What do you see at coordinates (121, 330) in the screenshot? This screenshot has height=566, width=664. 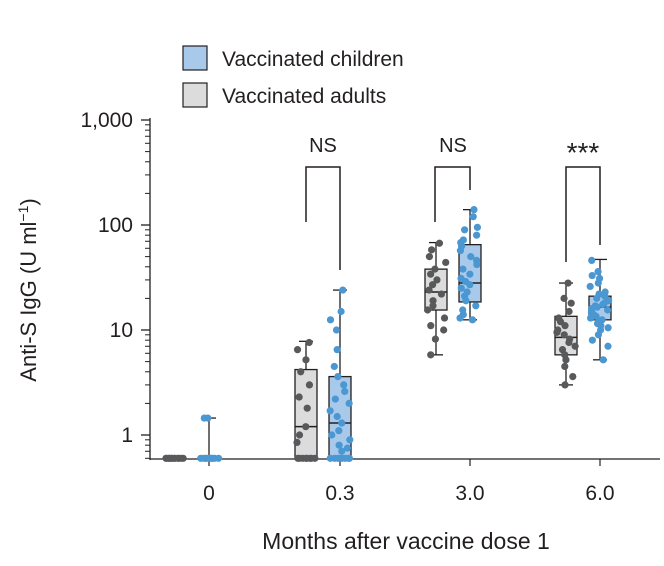 I see `y-tick-label-10: 10` at bounding box center [121, 330].